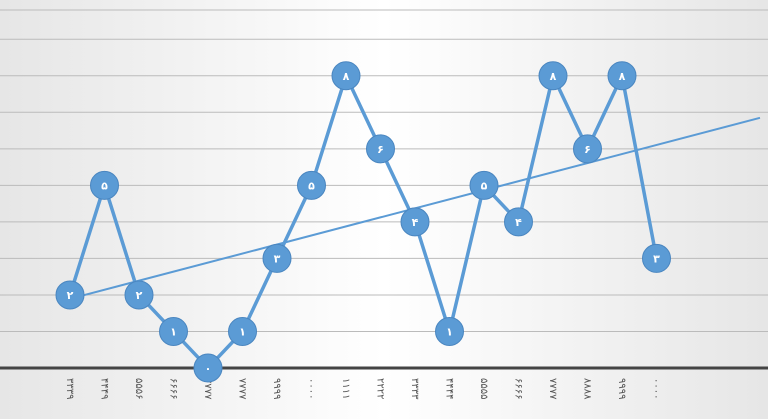 The image size is (768, 419). What do you see at coordinates (69, 388) in the screenshot?
I see `x-tick-label: ۳۳۳۹` at bounding box center [69, 388].